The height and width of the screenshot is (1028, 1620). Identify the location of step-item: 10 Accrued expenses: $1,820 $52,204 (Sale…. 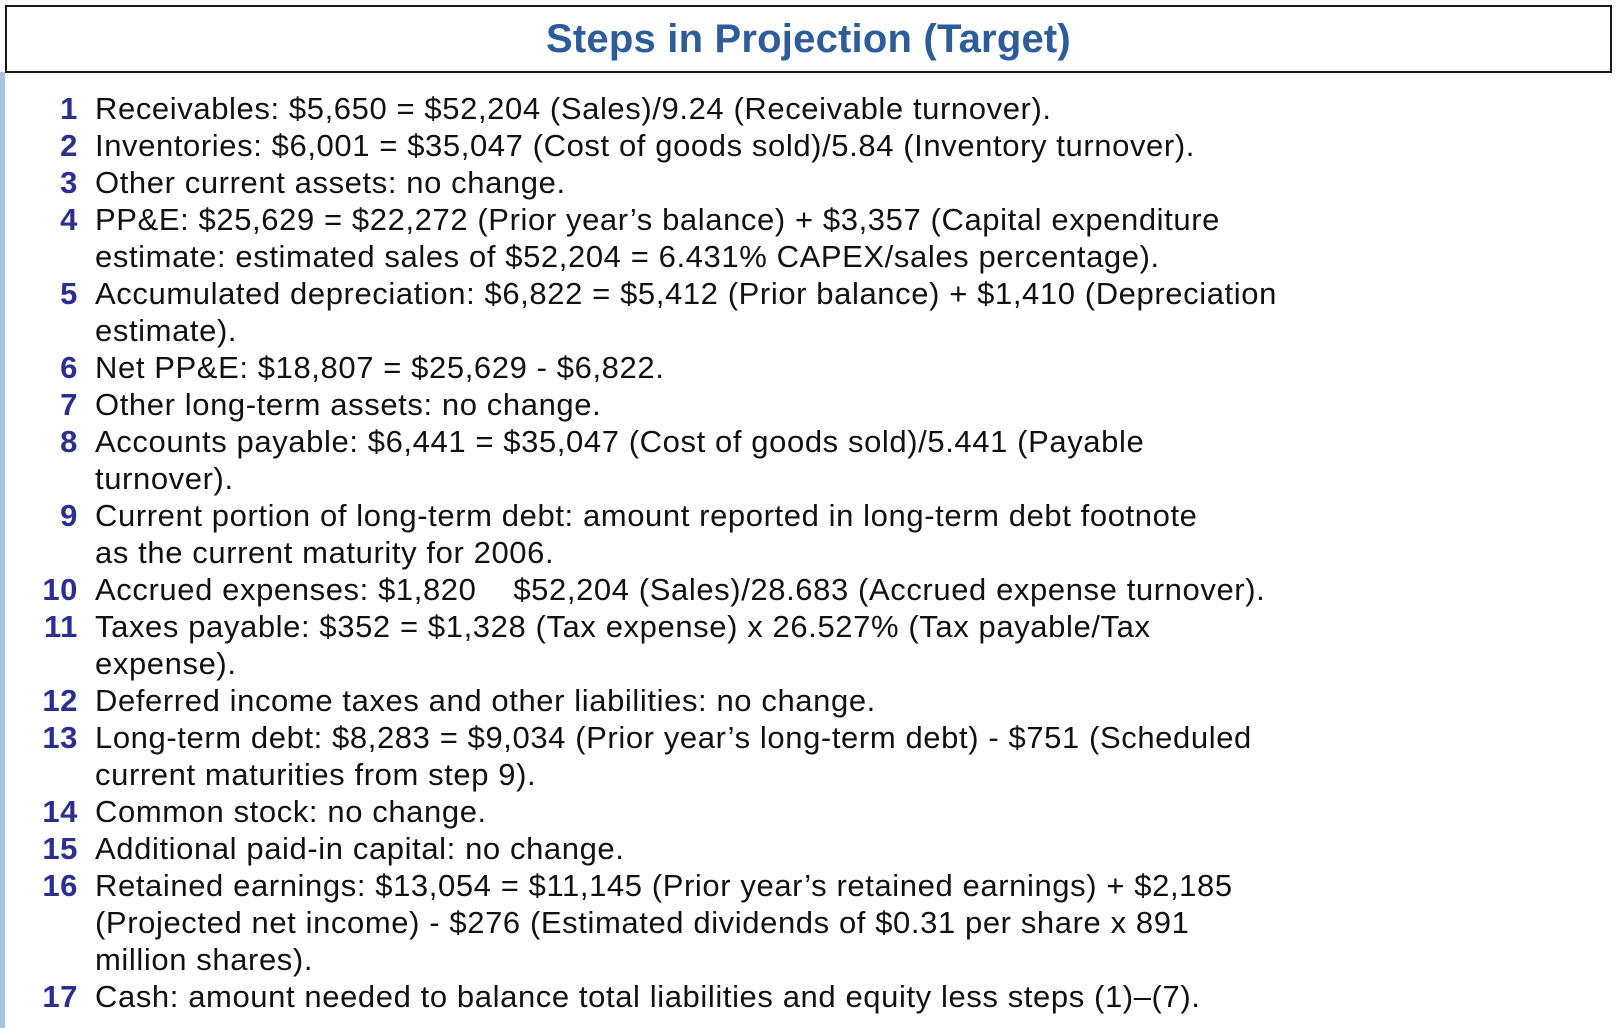
(800, 589).